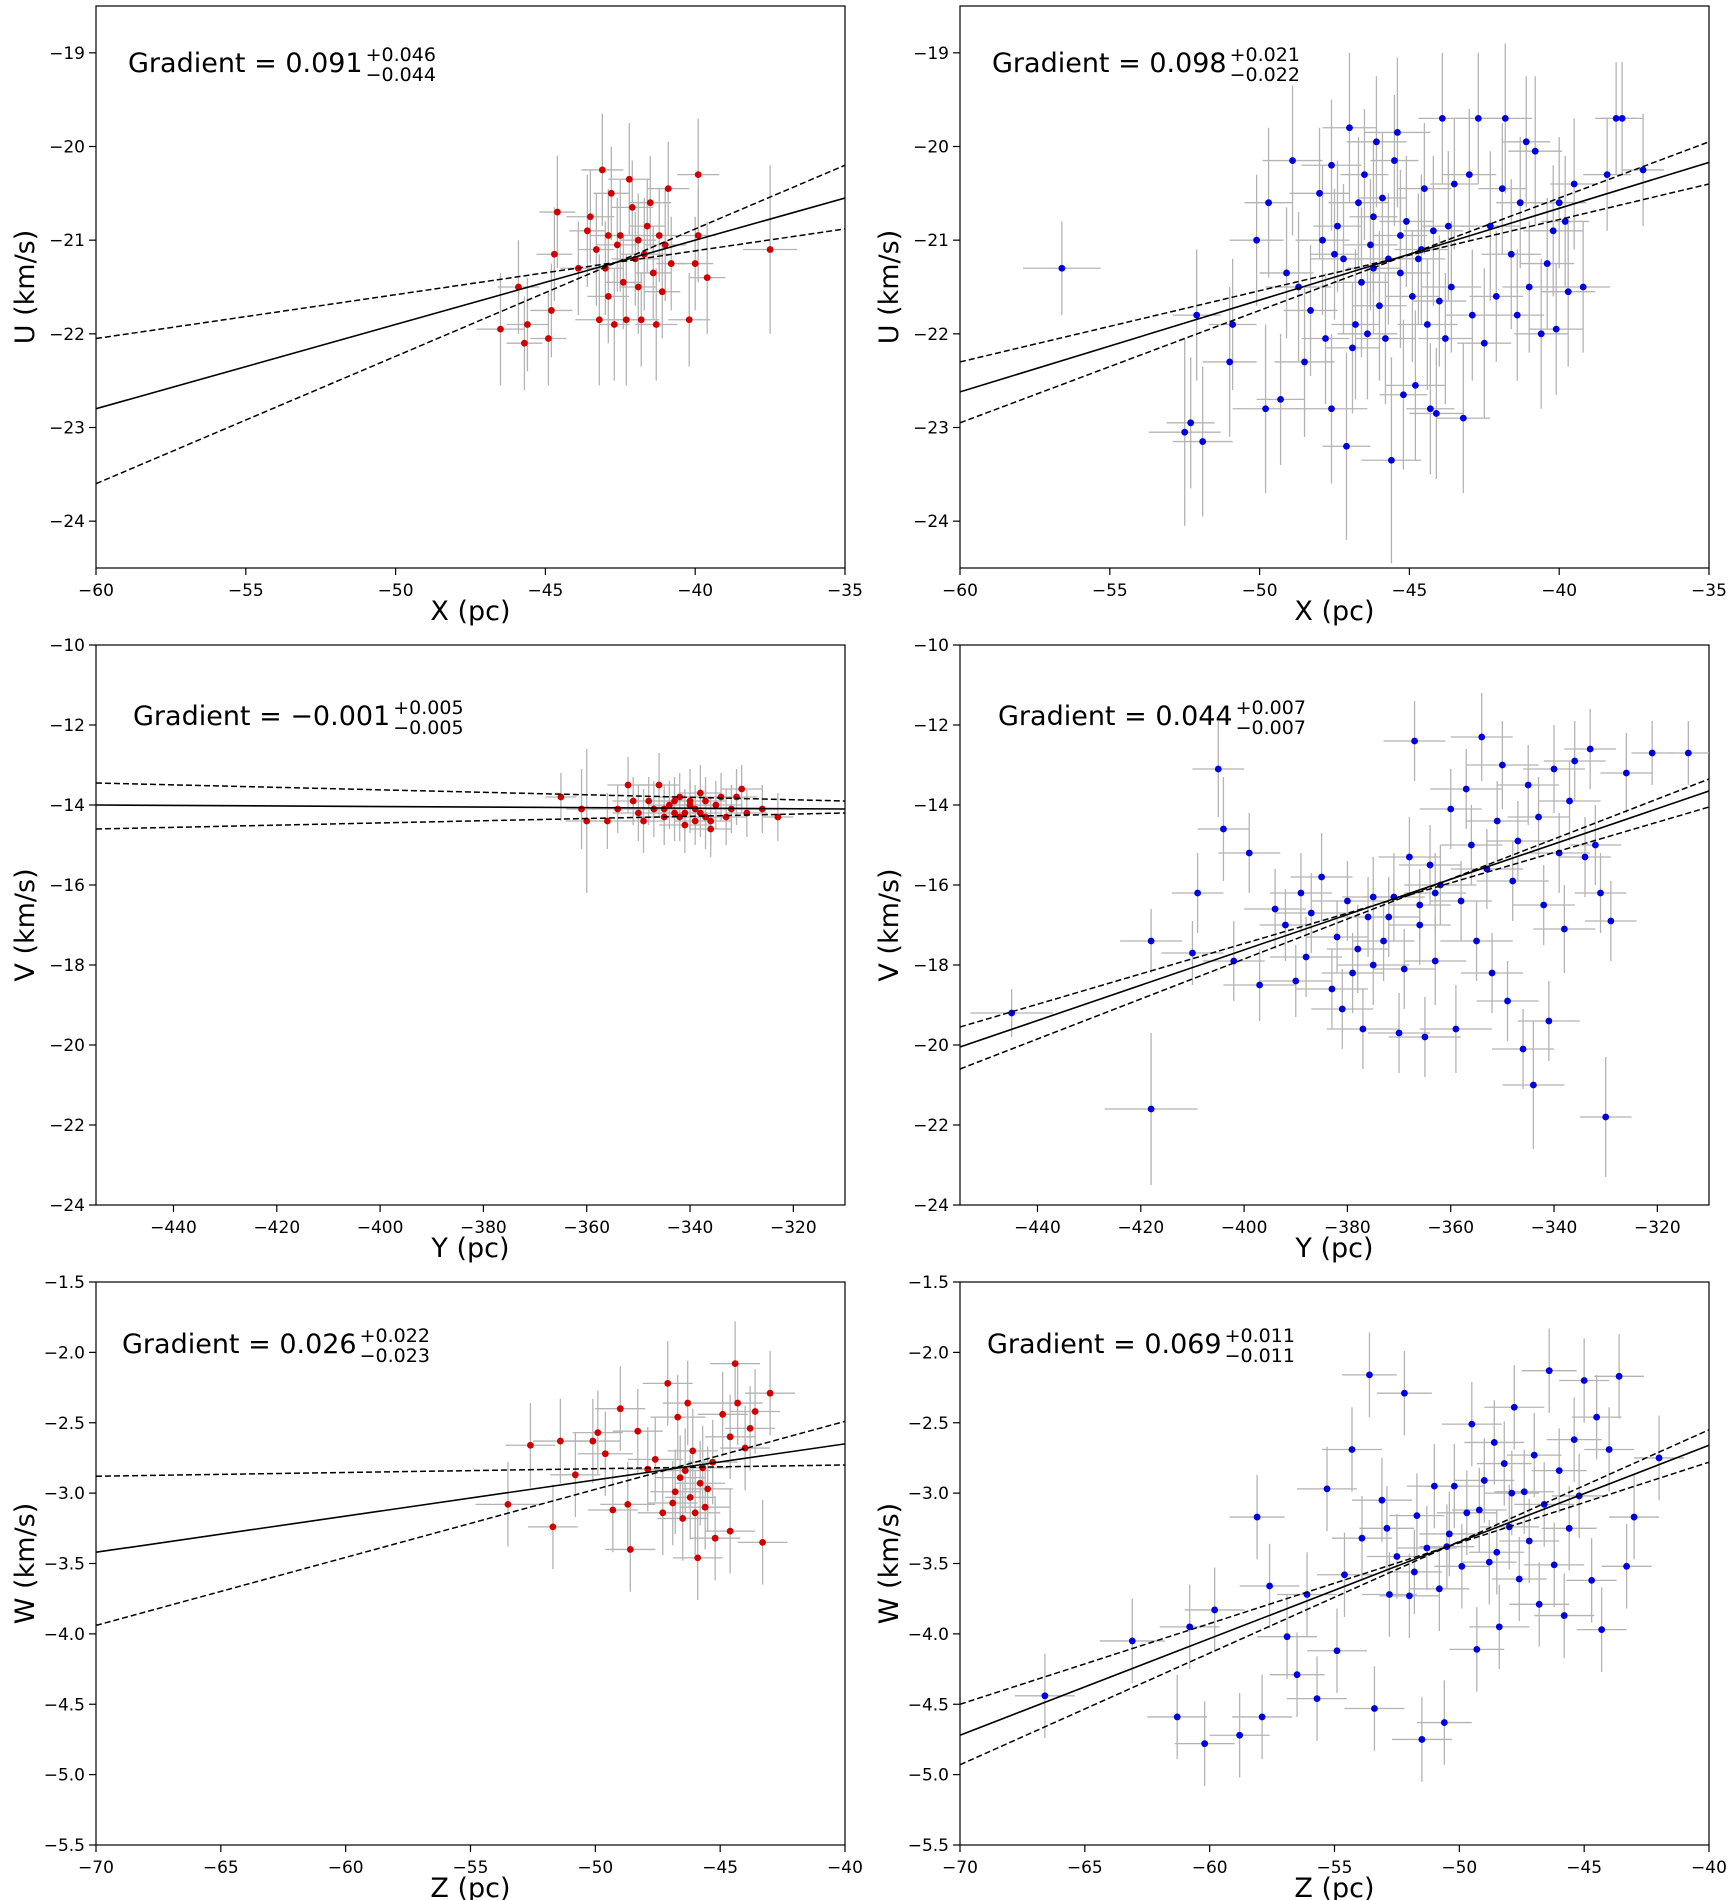 The height and width of the screenshot is (1900, 1736). Describe the element at coordinates (1187, 63) in the screenshot. I see `gradient-value: 0.098` at that location.